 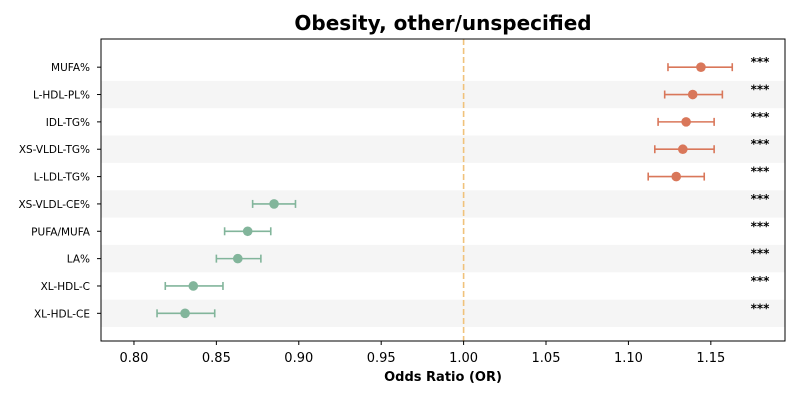 What do you see at coordinates (62, 178) in the screenshot?
I see `category-label: L-LDL-TG%` at bounding box center [62, 178].